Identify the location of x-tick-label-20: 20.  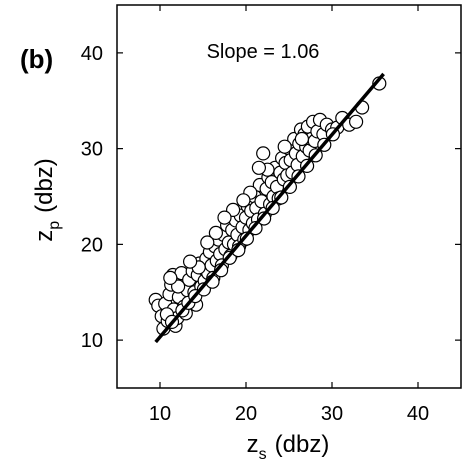
(246, 414).